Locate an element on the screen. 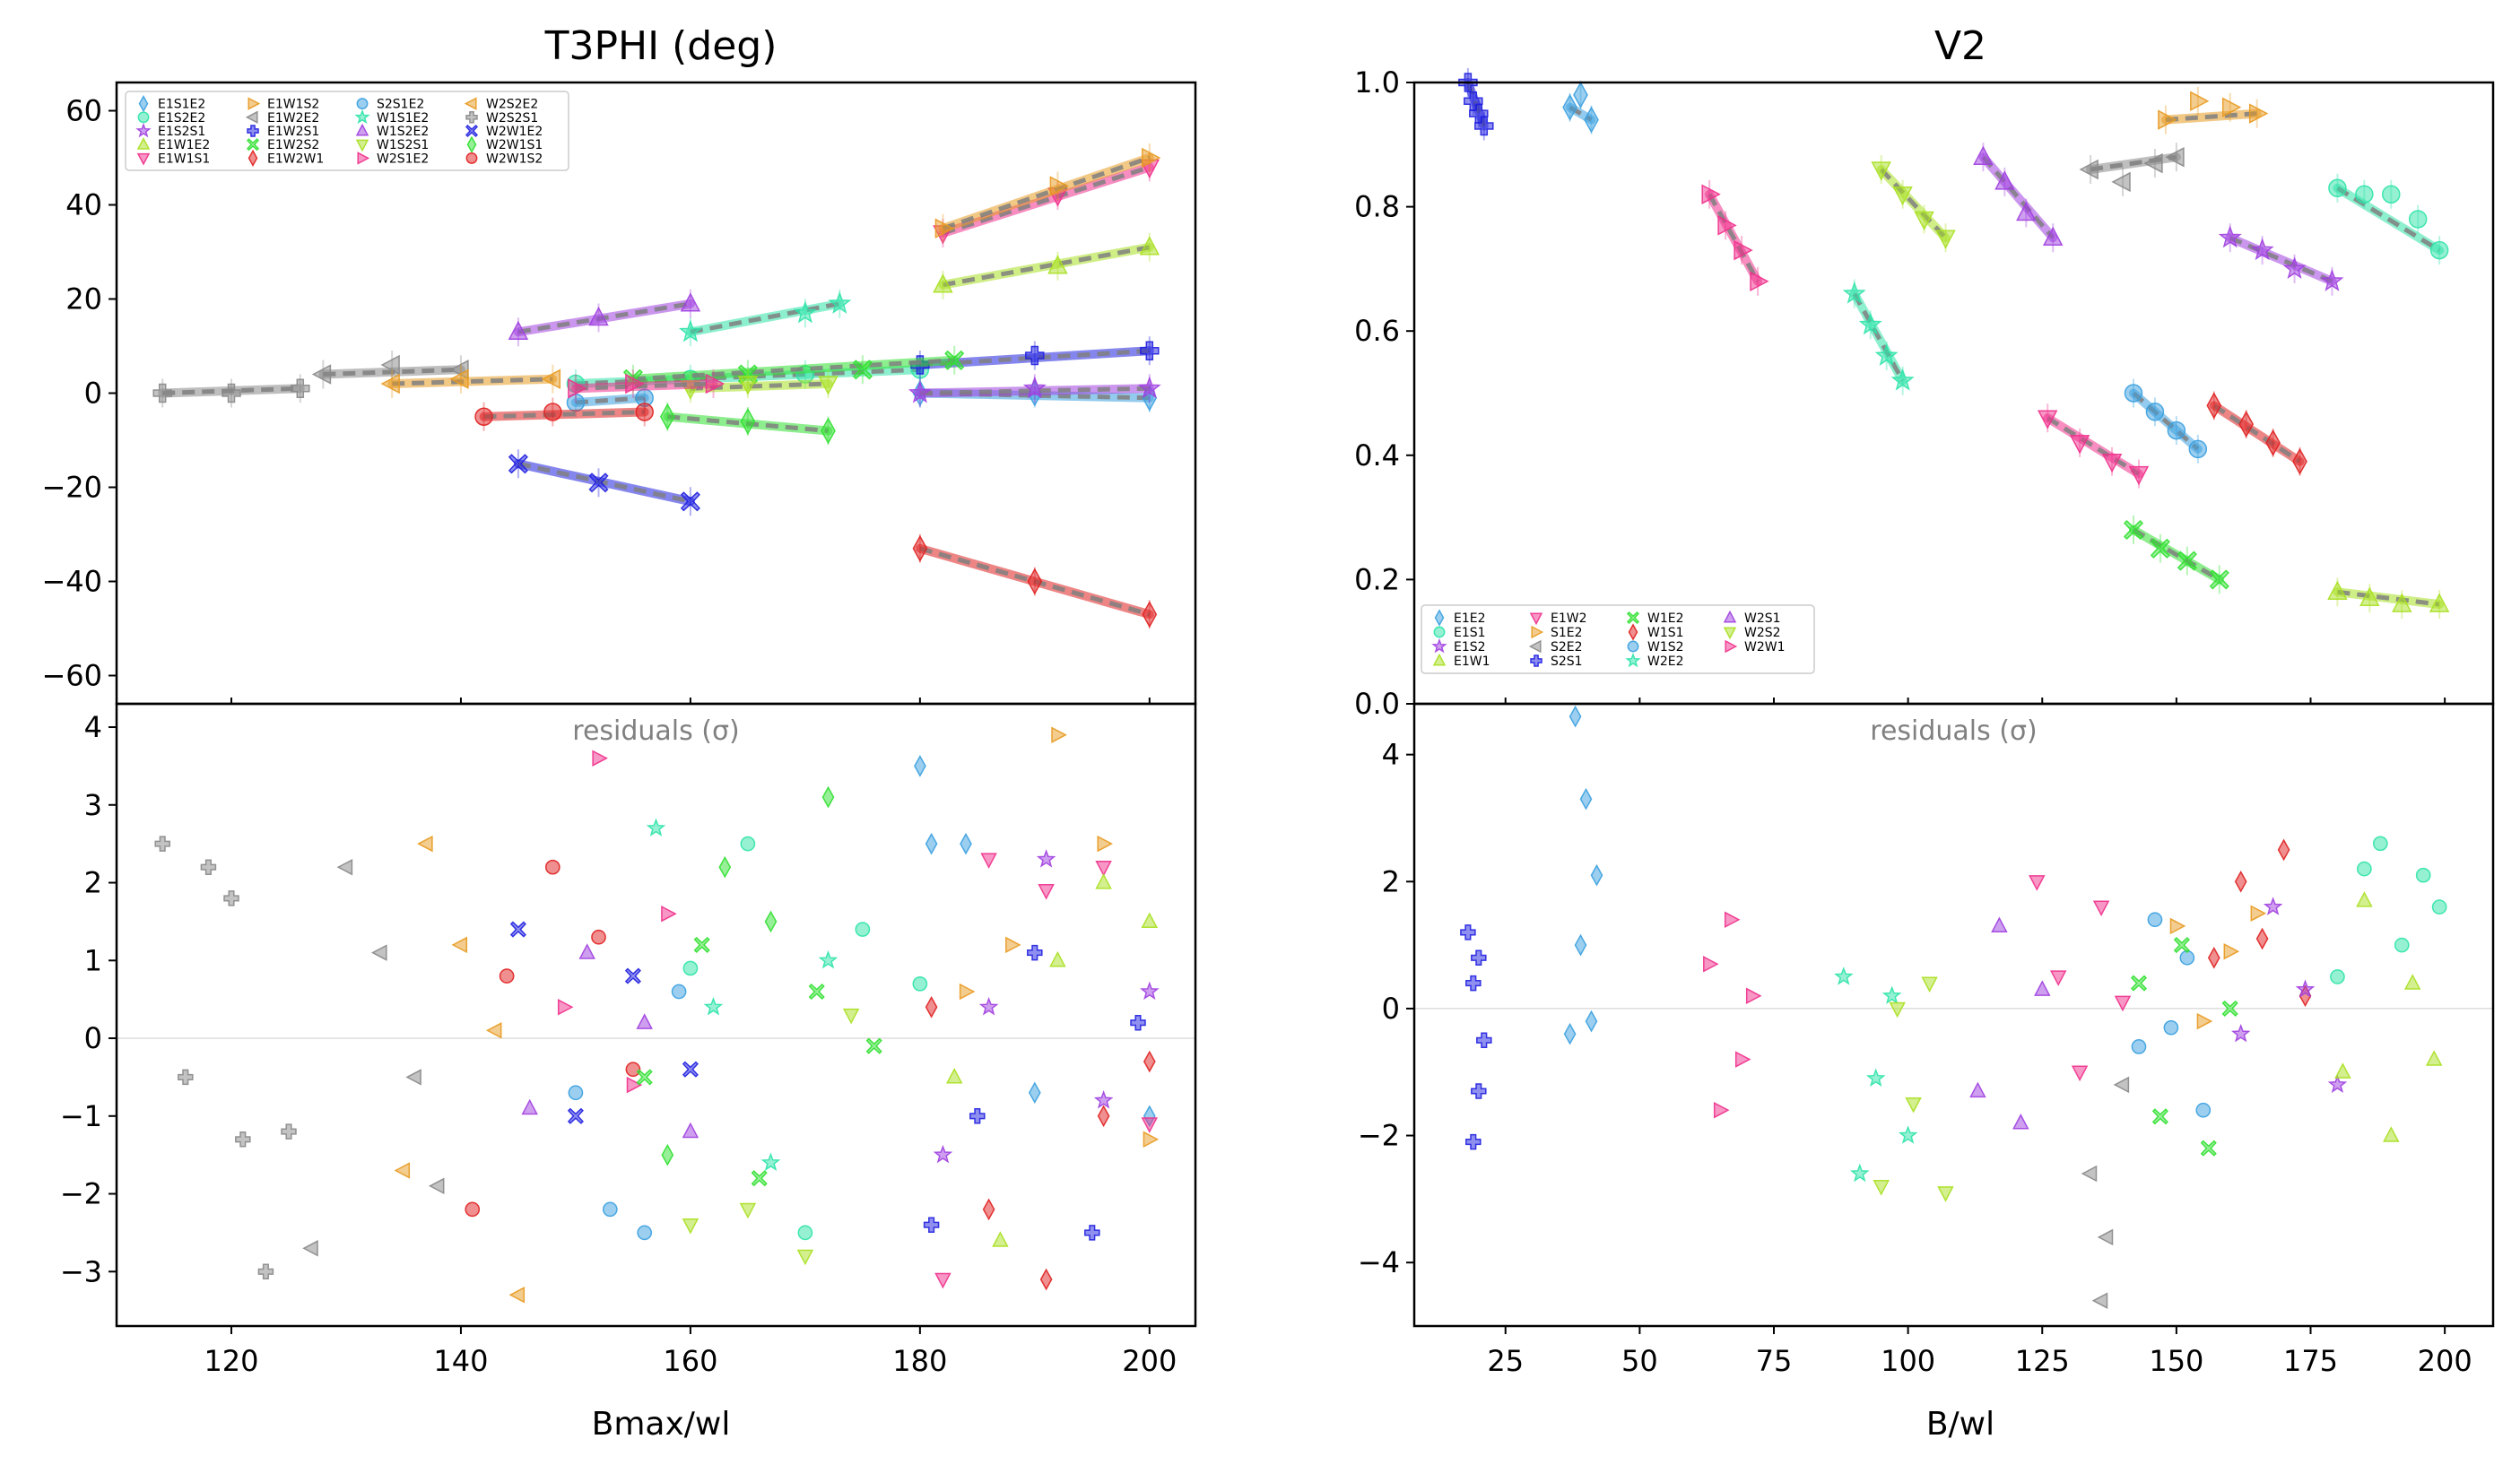 Image resolution: width=2520 pixels, height=1465 pixels. x-tick-label: 140 is located at coordinates (460, 1361).